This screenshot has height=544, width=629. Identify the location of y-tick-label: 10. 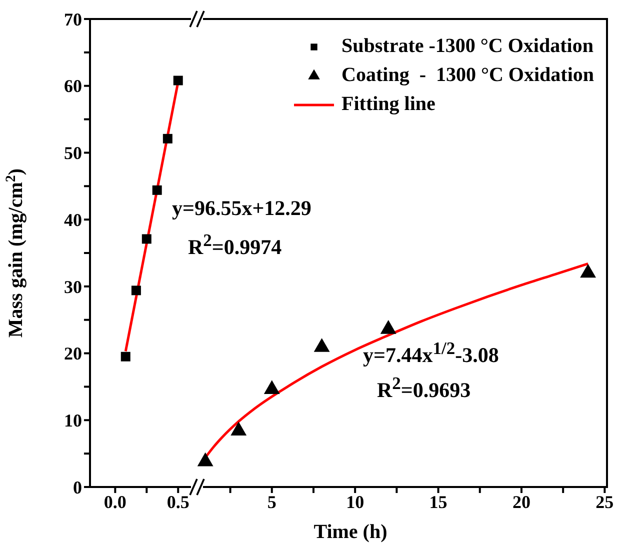
(73, 420).